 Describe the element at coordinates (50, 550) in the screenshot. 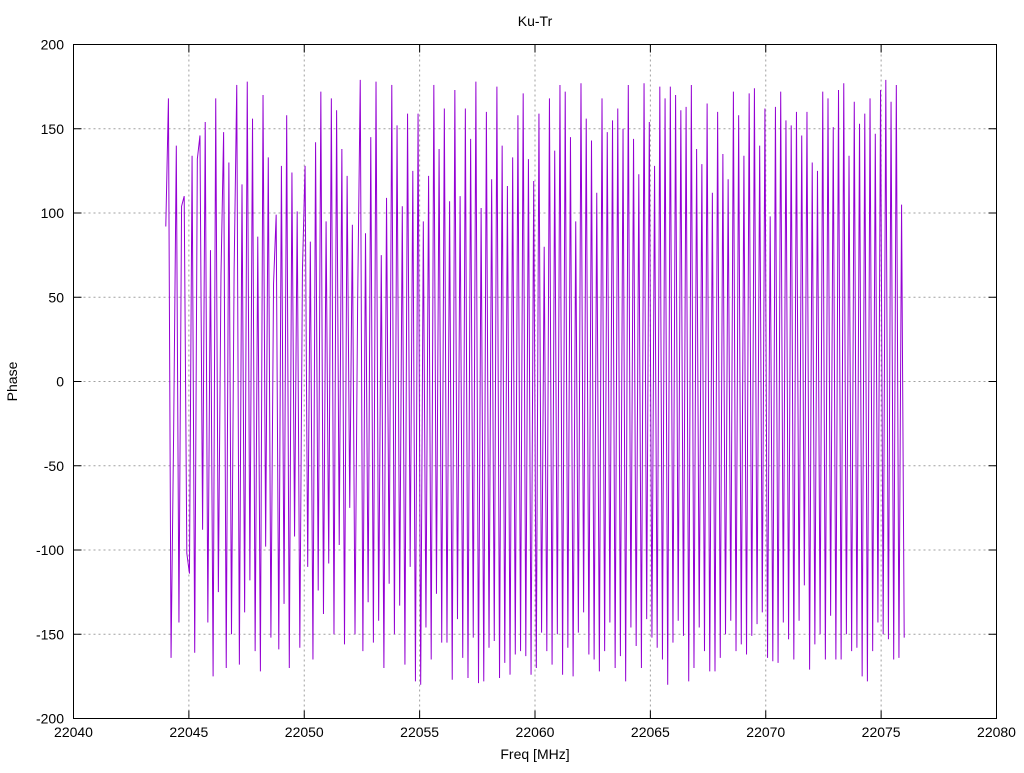

I see `y-tick-label: -100` at that location.